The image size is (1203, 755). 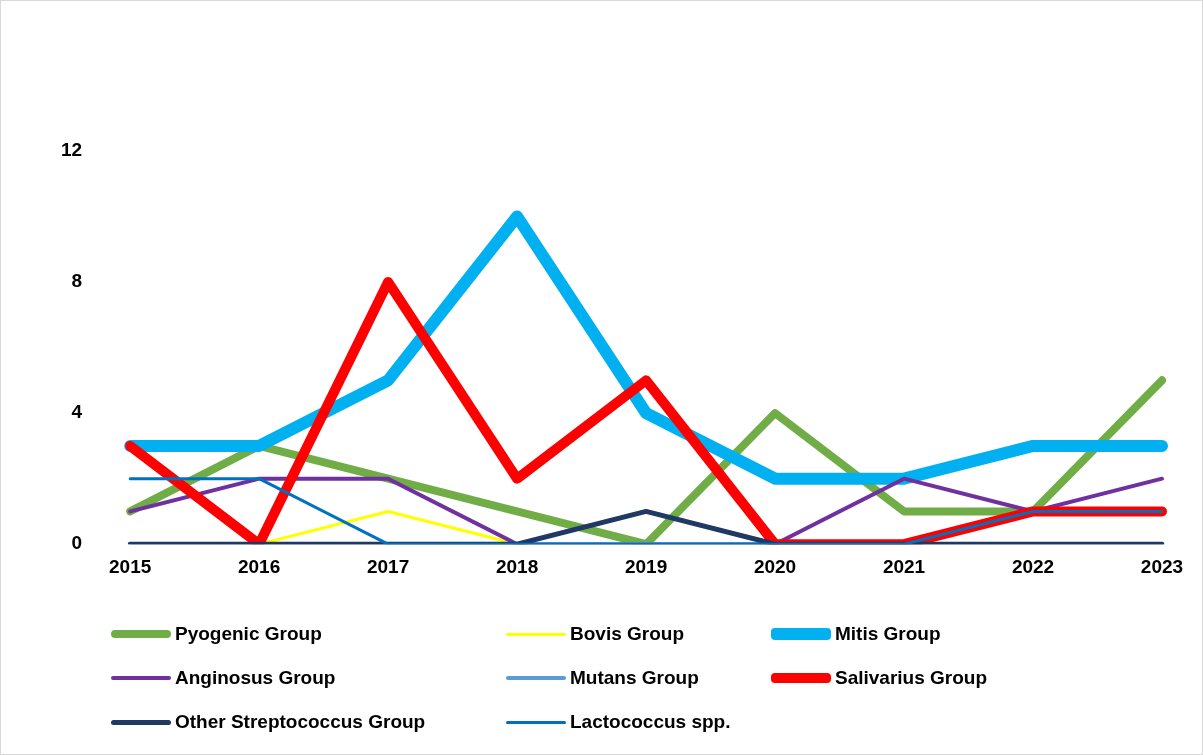 What do you see at coordinates (904, 566) in the screenshot?
I see `x-tick-label: 2021` at bounding box center [904, 566].